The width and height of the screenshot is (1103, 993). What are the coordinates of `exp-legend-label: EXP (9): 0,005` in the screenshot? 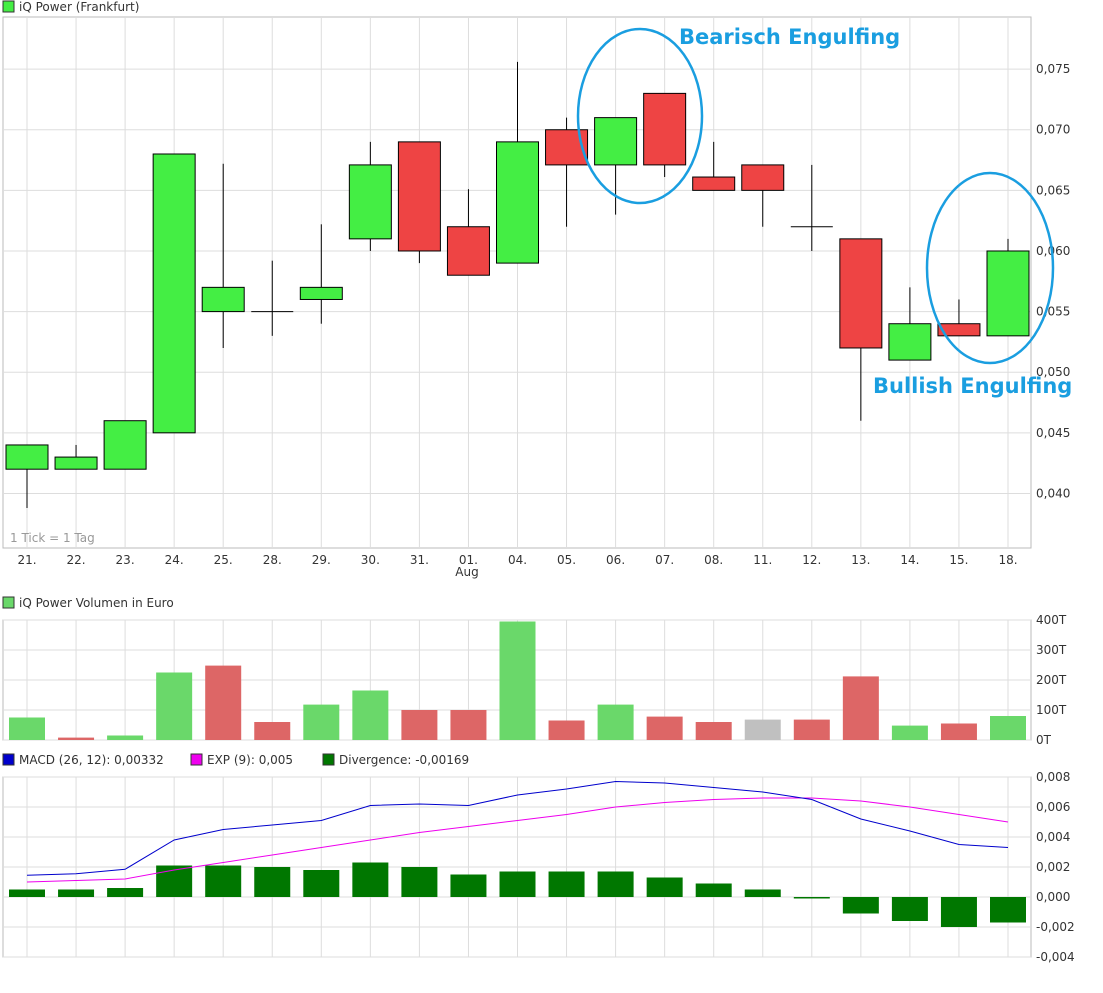 It's located at (250, 760).